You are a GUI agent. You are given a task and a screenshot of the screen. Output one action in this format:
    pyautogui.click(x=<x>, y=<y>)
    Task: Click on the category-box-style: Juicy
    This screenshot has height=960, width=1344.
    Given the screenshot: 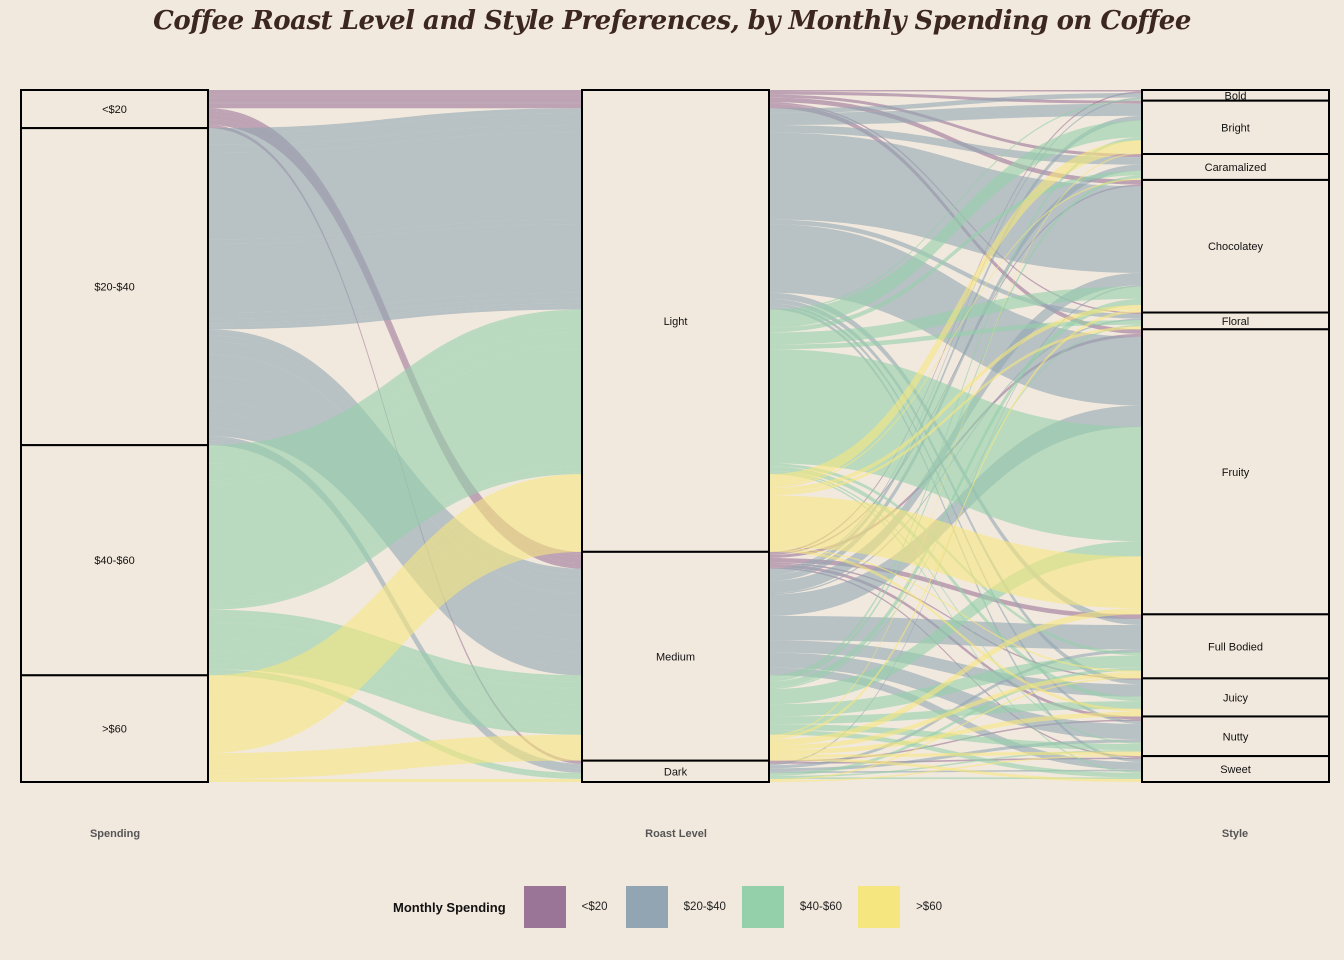 What is the action you would take?
    pyautogui.click(x=1235, y=697)
    